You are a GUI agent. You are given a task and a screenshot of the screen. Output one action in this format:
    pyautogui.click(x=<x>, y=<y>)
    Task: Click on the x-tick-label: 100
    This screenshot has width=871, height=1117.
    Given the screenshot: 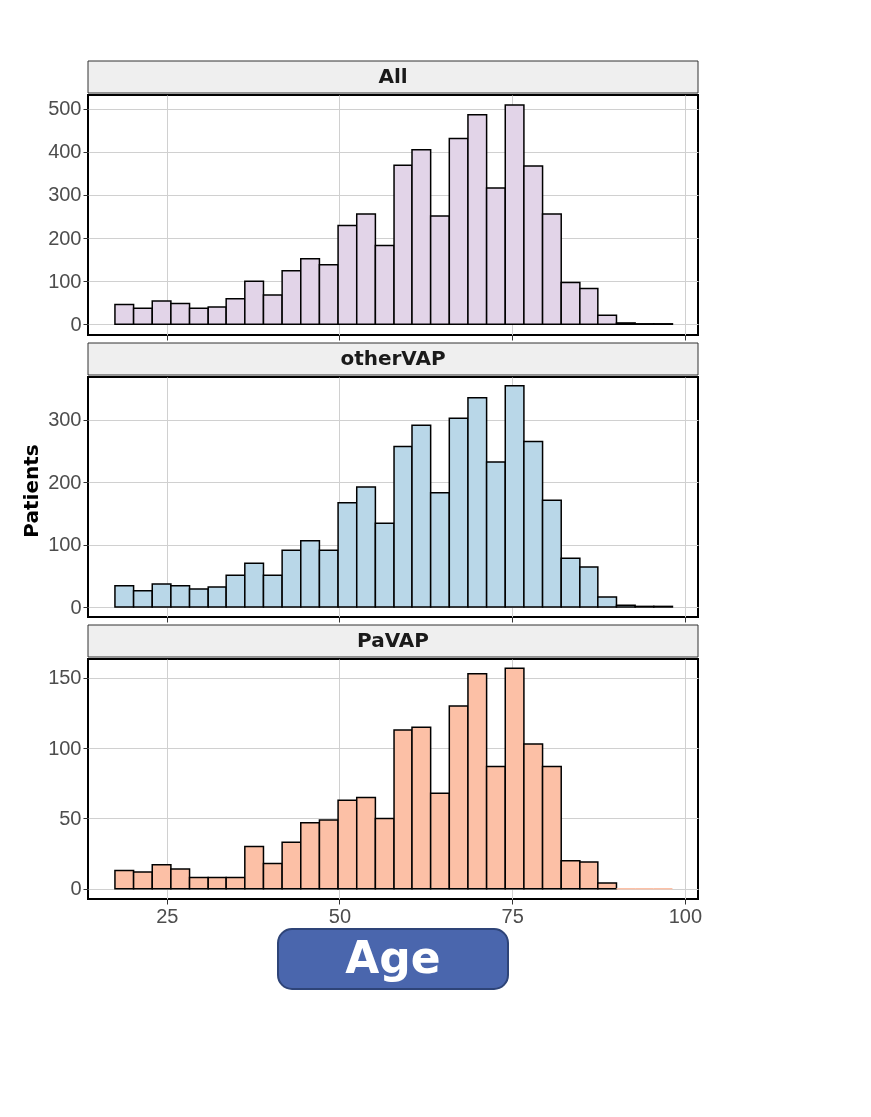 What is the action you would take?
    pyautogui.click(x=685, y=915)
    